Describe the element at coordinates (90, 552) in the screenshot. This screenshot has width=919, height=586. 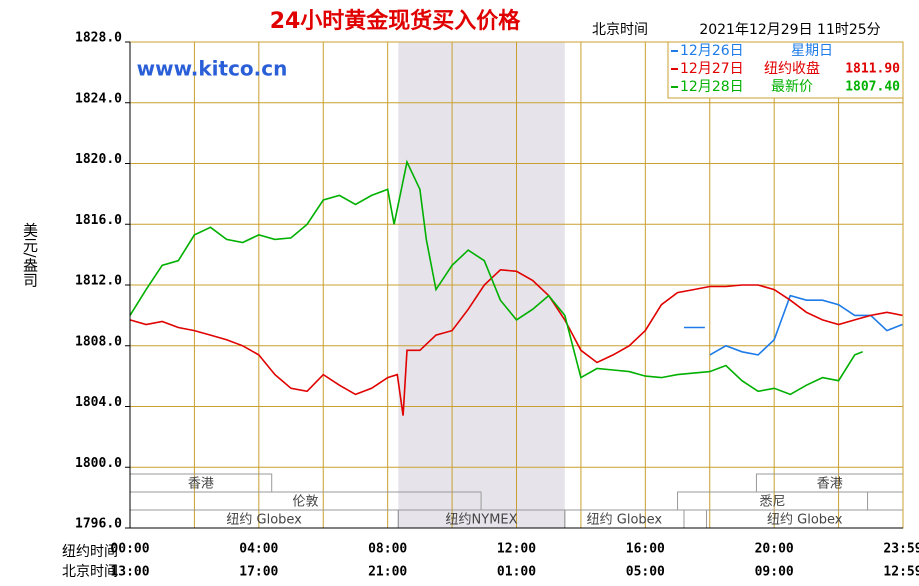
I see `x-axis-label: 纽约时间` at that location.